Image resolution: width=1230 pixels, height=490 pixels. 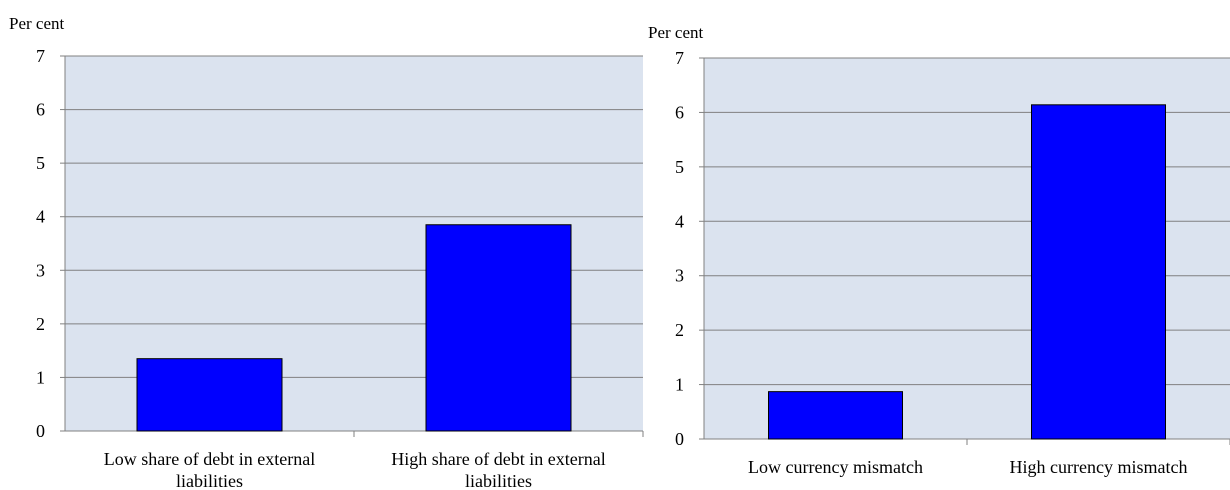 I want to click on x-category-label: High currency mismatch, so click(x=1099, y=467).